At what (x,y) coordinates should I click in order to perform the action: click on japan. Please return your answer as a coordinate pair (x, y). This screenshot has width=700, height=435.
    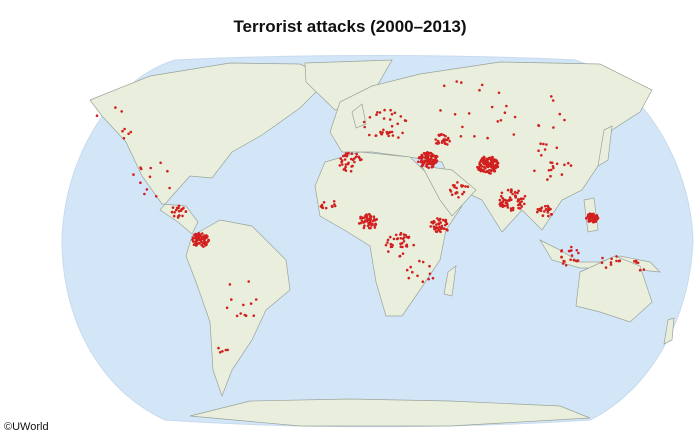
    Looking at the image, I should click on (605, 146).